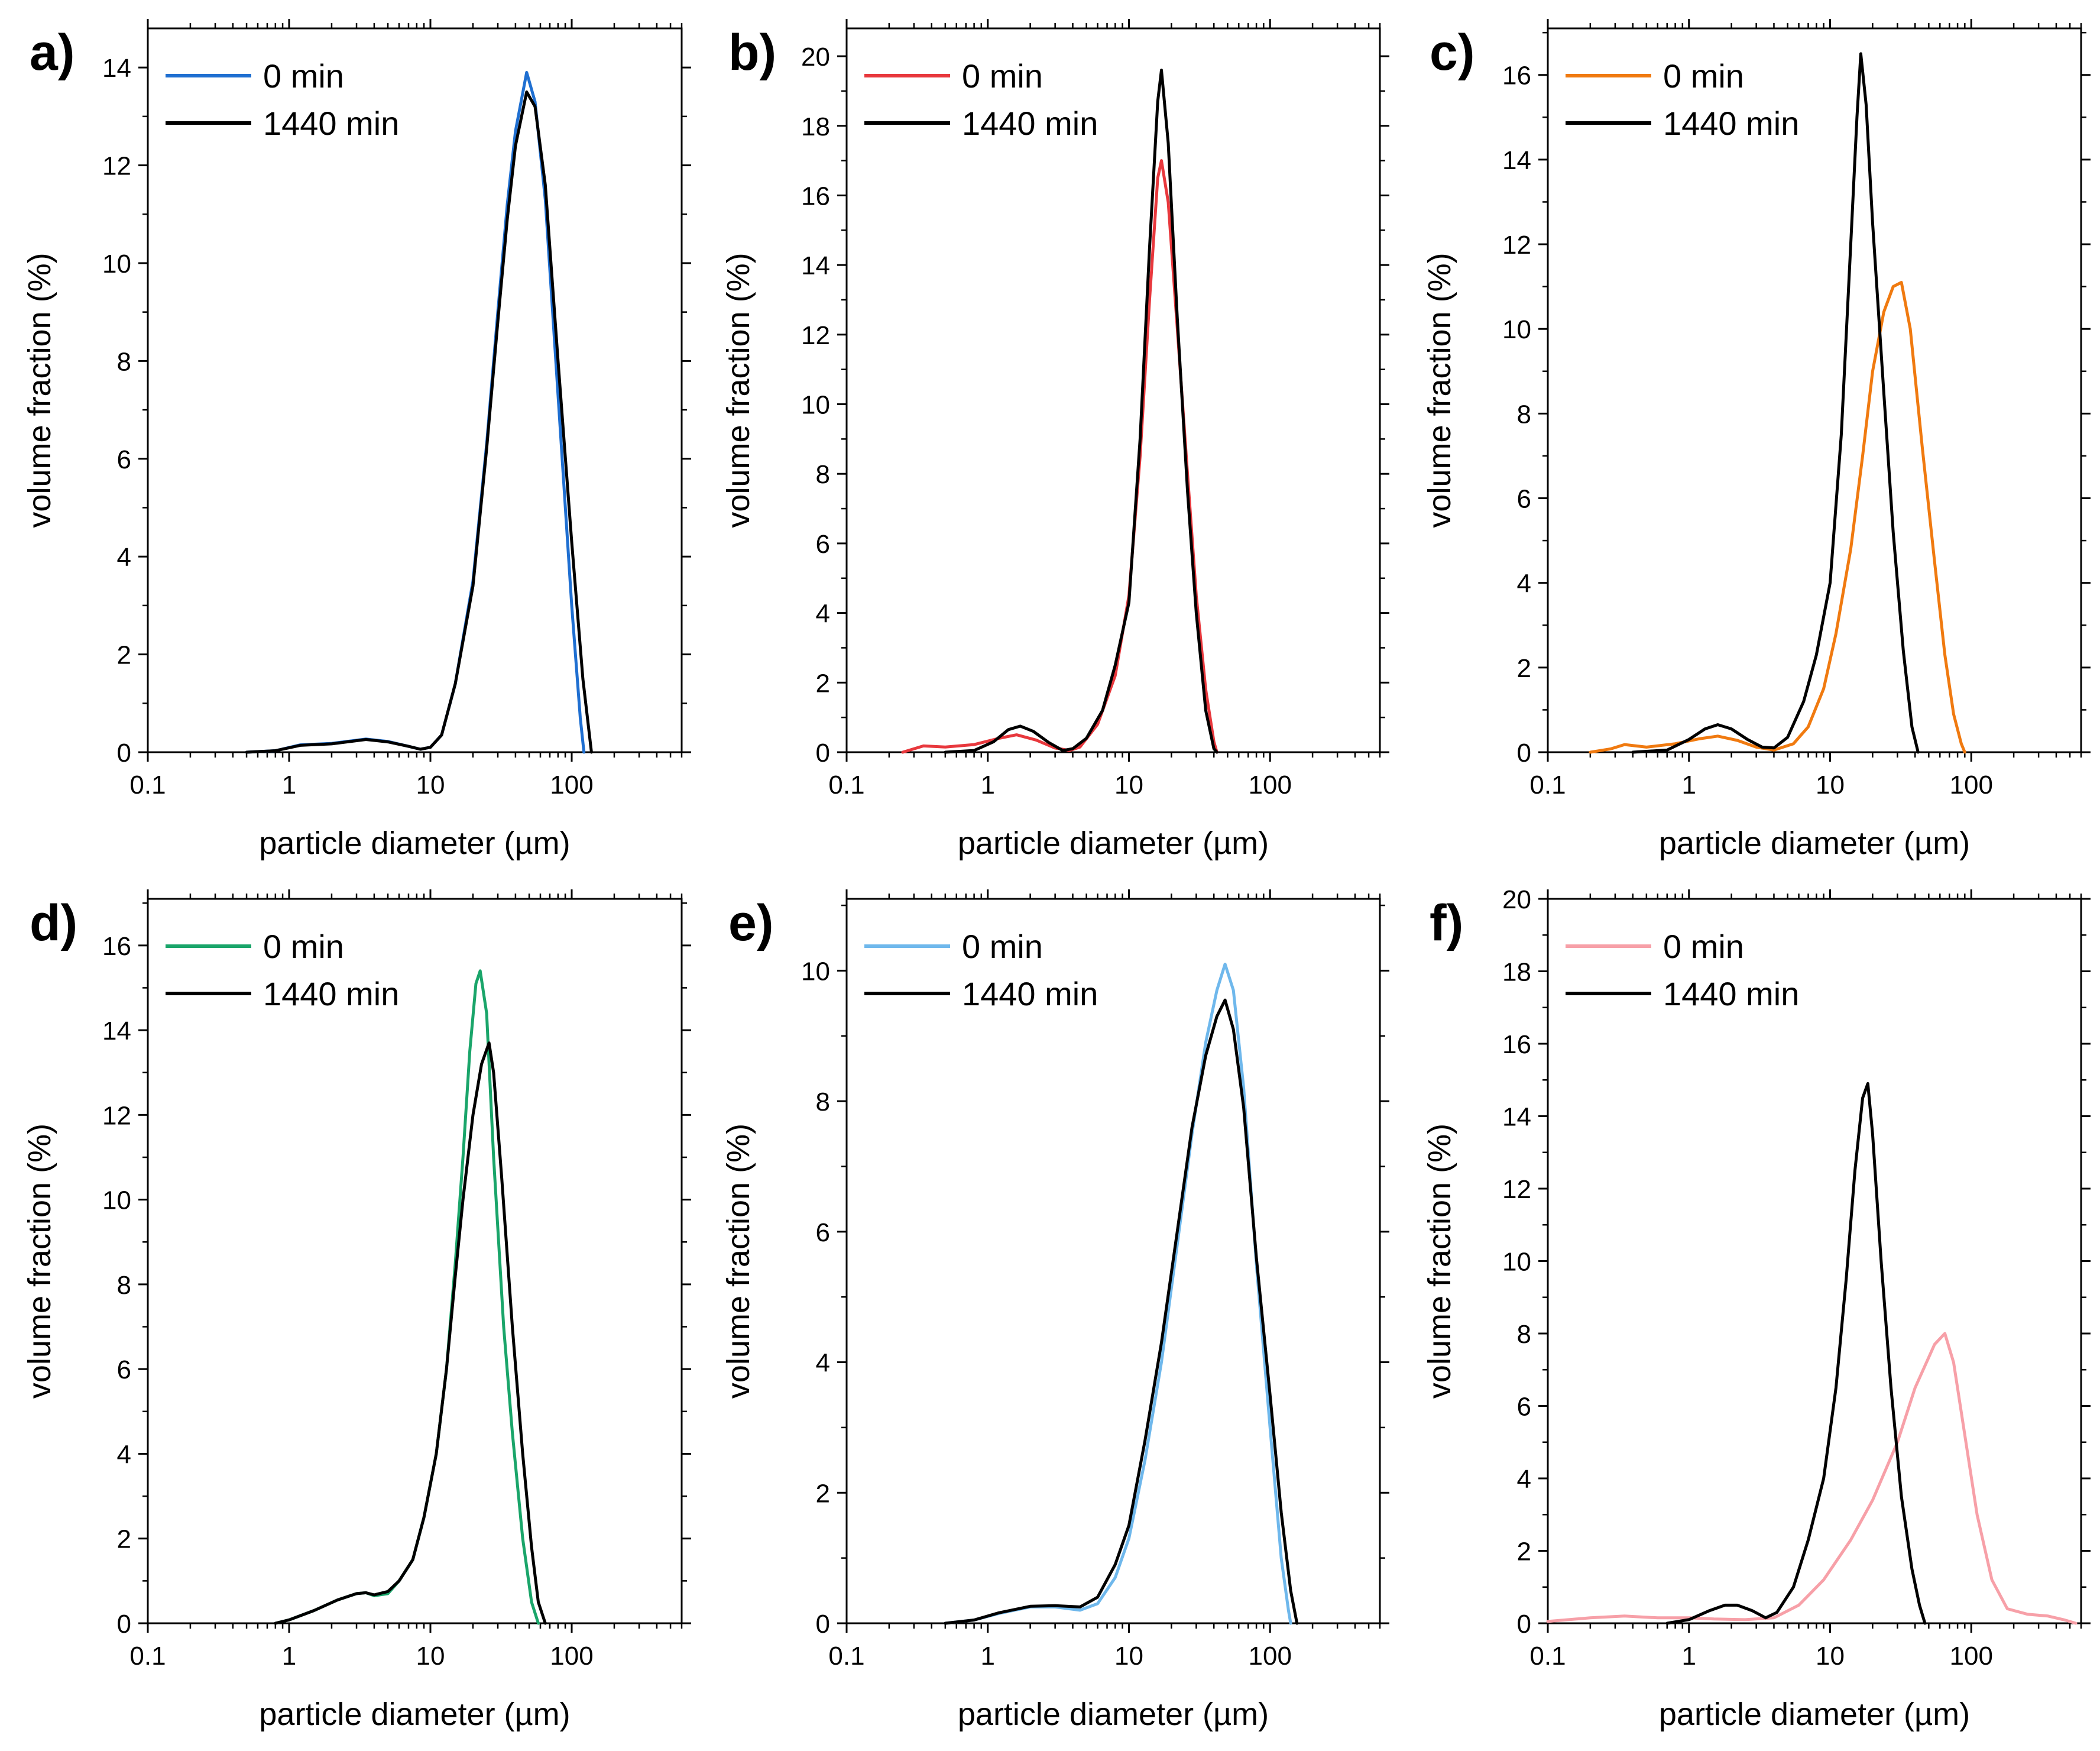 The image size is (2100, 1751). Describe the element at coordinates (1447, 923) in the screenshot. I see `panel-letter: f)` at that location.